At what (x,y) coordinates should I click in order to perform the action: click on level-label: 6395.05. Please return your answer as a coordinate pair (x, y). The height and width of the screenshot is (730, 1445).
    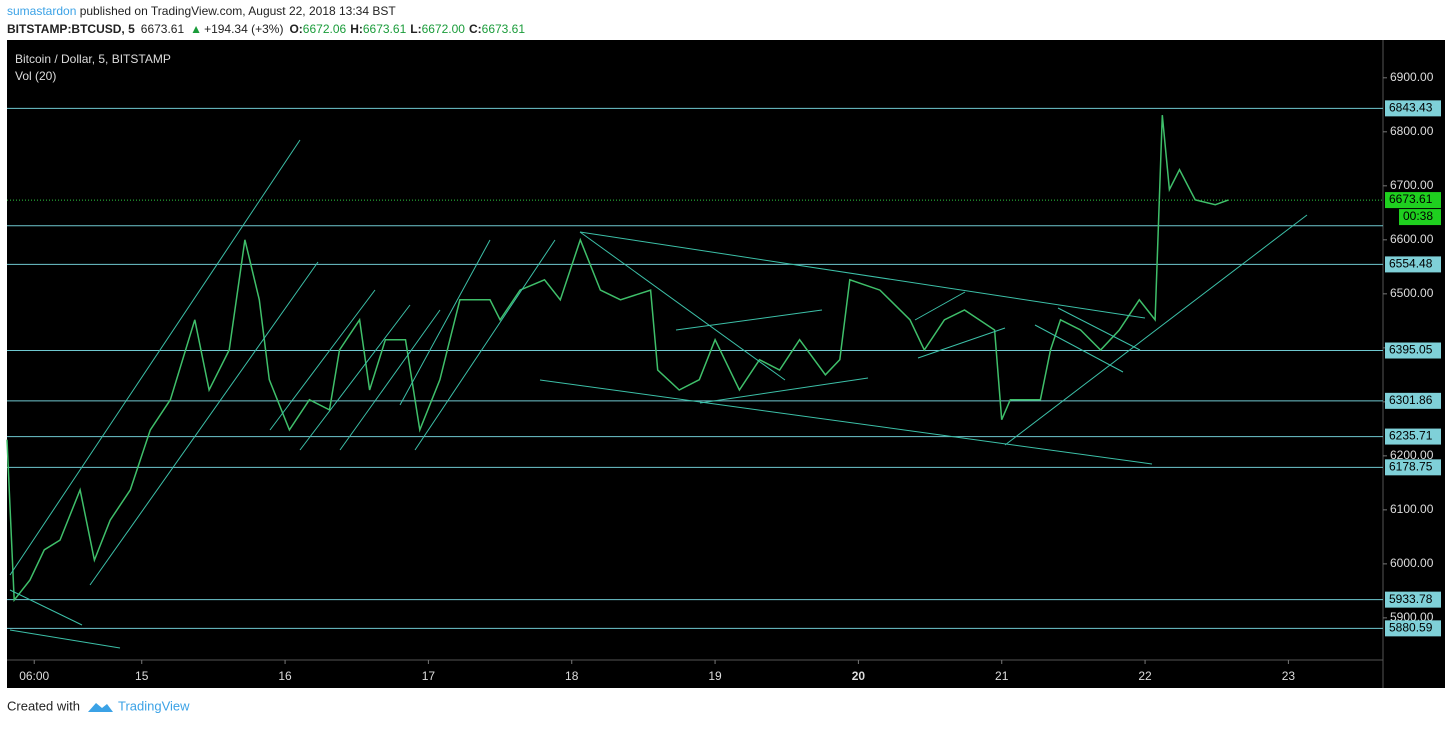
    Looking at the image, I should click on (1411, 350).